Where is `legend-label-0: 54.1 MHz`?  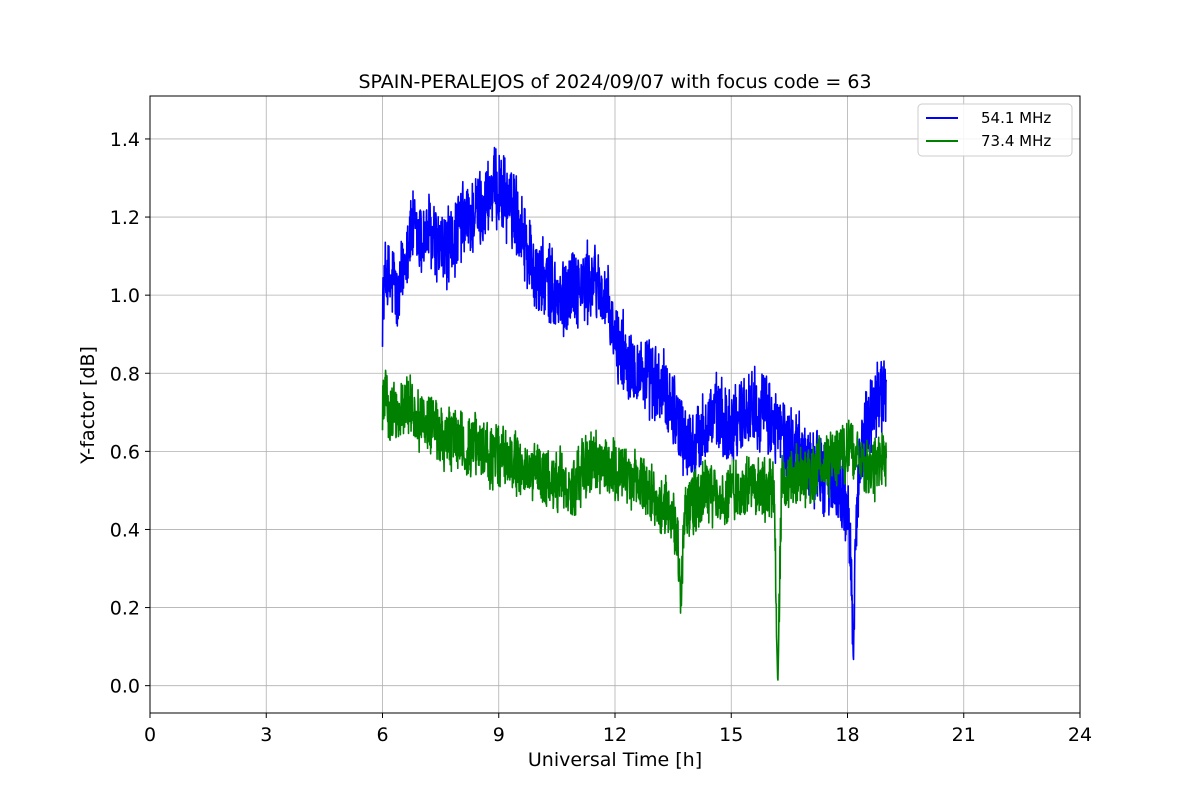 legend-label-0: 54.1 MHz is located at coordinates (1016, 118).